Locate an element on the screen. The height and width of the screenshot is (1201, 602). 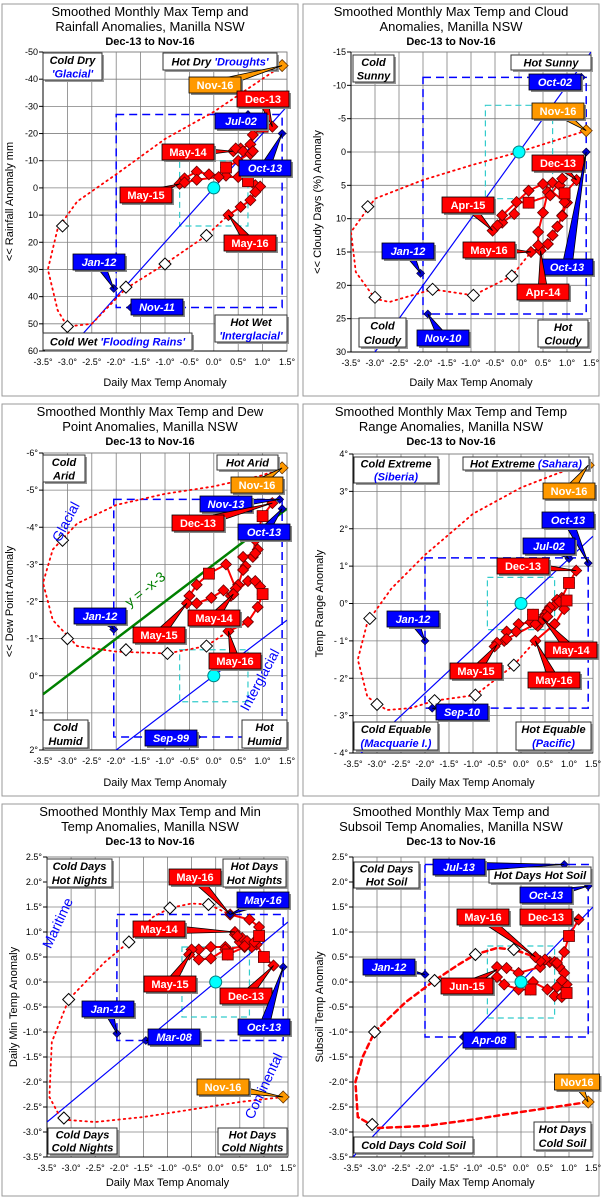
x-tick-label: -3.5° is located at coordinates (47, 1168).